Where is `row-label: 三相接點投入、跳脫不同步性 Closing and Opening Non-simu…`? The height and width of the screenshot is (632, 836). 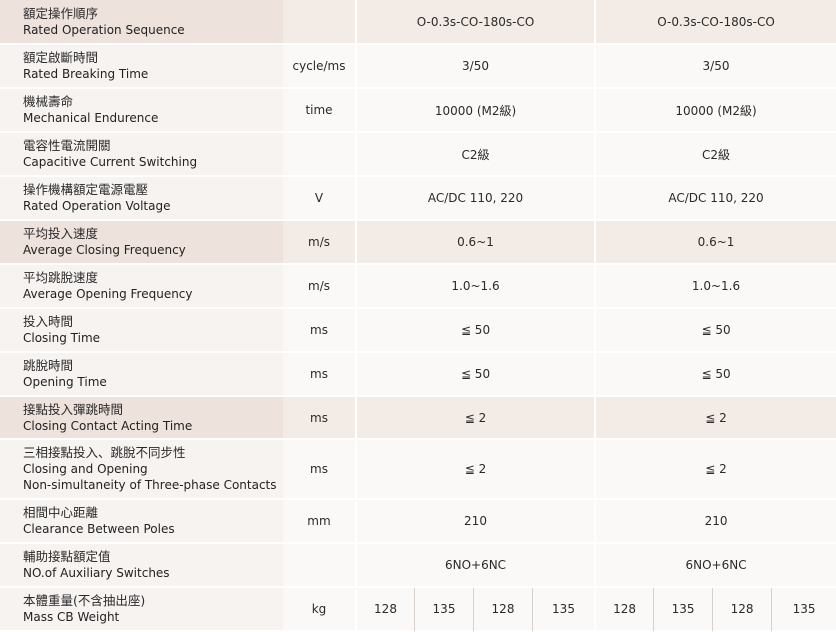
row-label: 三相接點投入、跳脫不同步性 Closing and Opening Non-simu… is located at coordinates (141, 470).